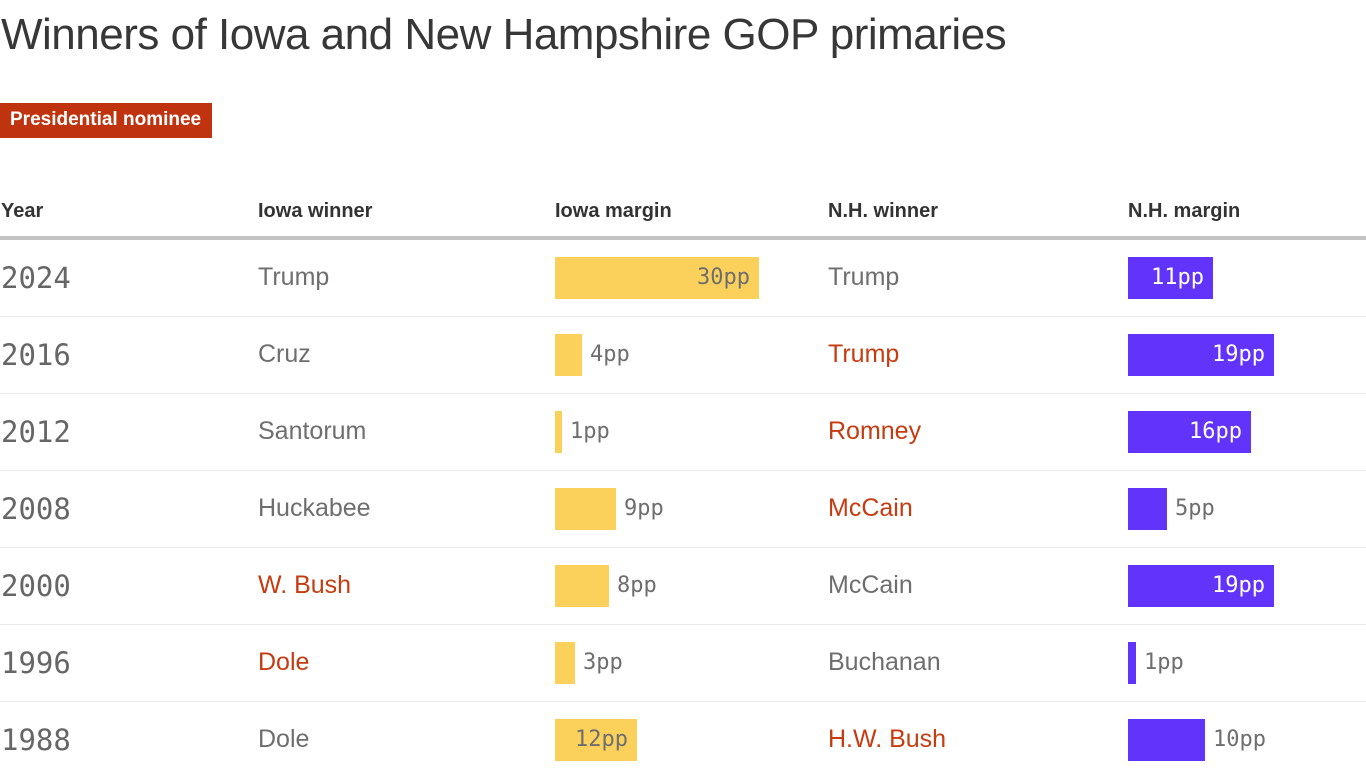  What do you see at coordinates (887, 739) in the screenshot?
I see `nh-winner-value: H.W. Bush` at bounding box center [887, 739].